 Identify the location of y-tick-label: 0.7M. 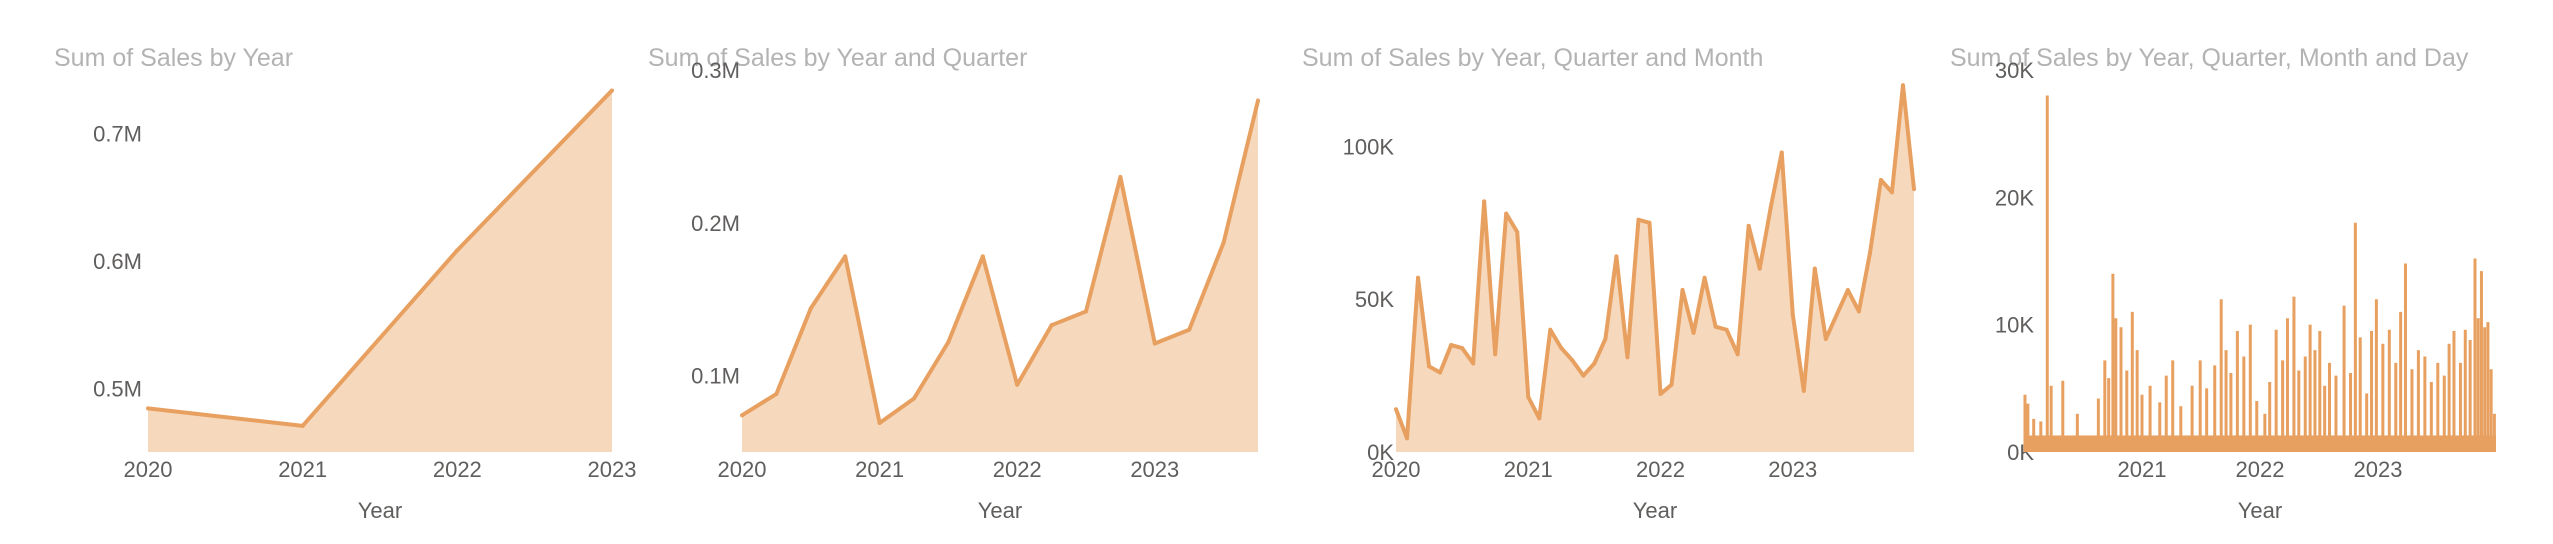
(117, 134).